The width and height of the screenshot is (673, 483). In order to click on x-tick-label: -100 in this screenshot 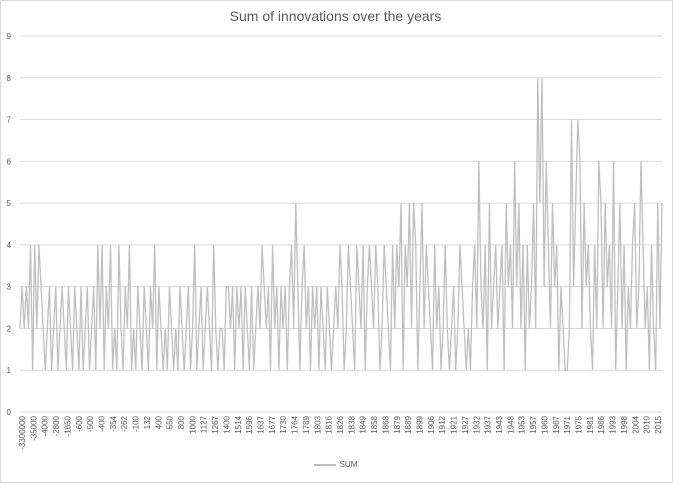, I will do `click(136, 423)`.